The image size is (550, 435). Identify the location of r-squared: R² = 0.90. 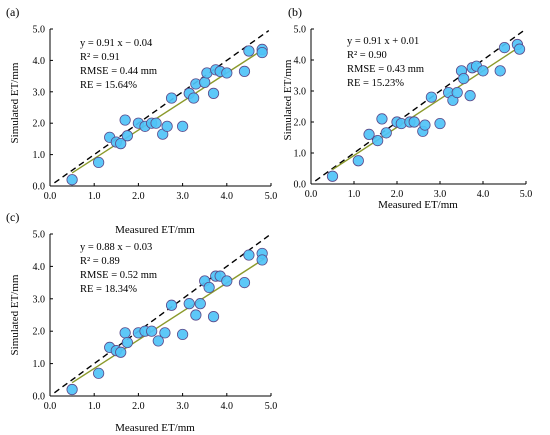
(367, 55).